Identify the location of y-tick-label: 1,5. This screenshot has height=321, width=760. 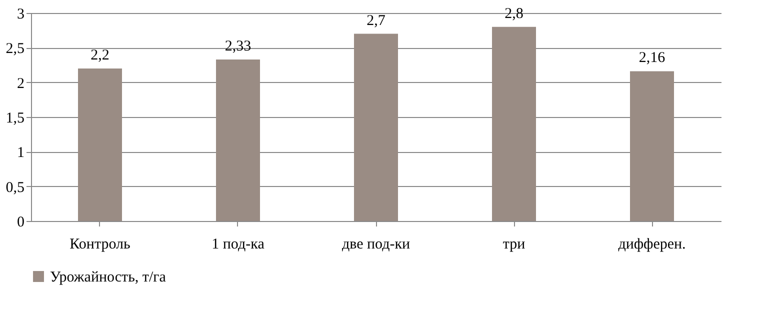
(15, 118).